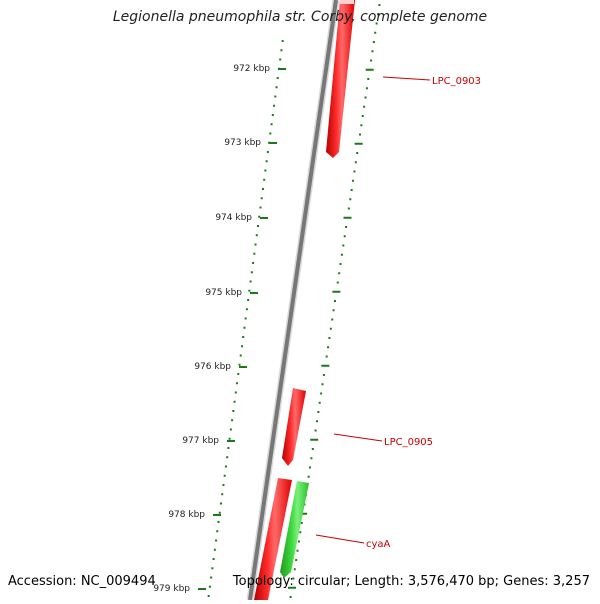 The height and width of the screenshot is (604, 600). Describe the element at coordinates (200, 441) in the screenshot. I see `tick-label: 977 kbp` at that location.